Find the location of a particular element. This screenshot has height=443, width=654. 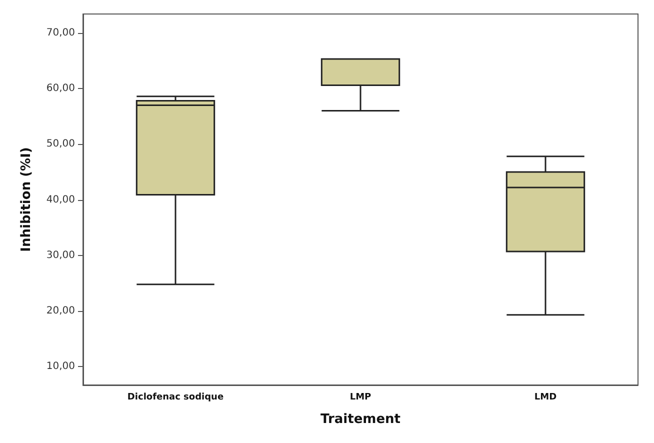

y-tick-label: 10,00 is located at coordinates (60, 366).